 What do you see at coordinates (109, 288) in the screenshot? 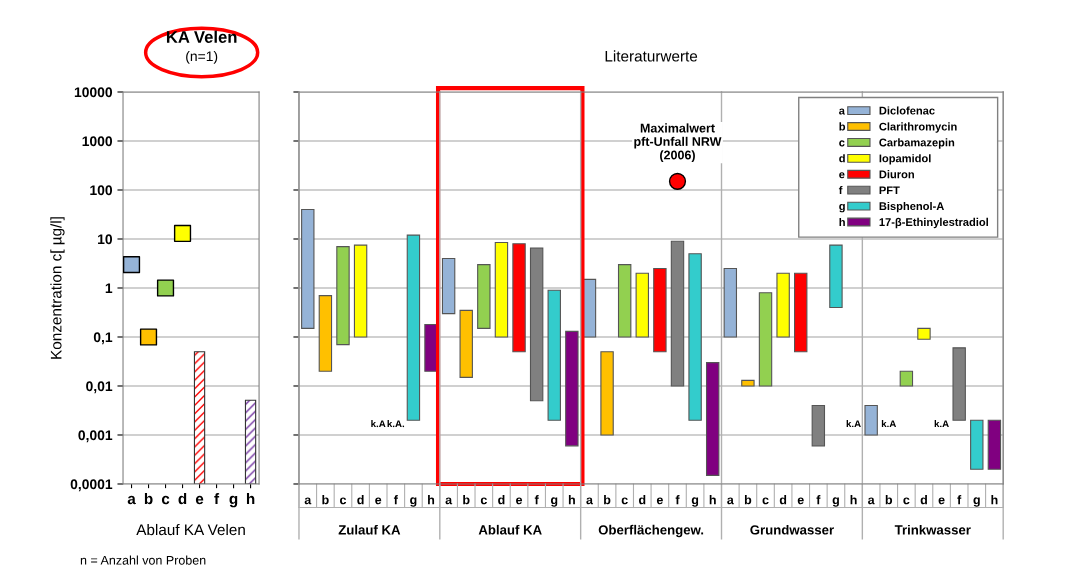
I see `y-tick-label: 1` at bounding box center [109, 288].